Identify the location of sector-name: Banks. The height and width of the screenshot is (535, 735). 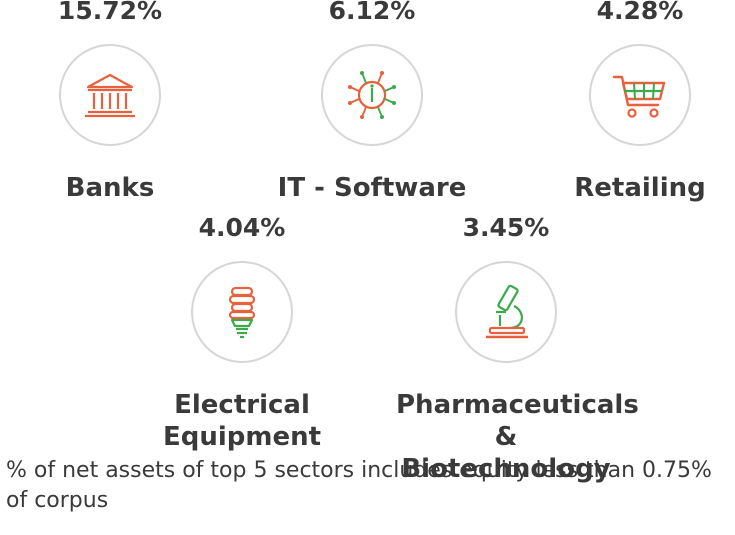
(110, 188).